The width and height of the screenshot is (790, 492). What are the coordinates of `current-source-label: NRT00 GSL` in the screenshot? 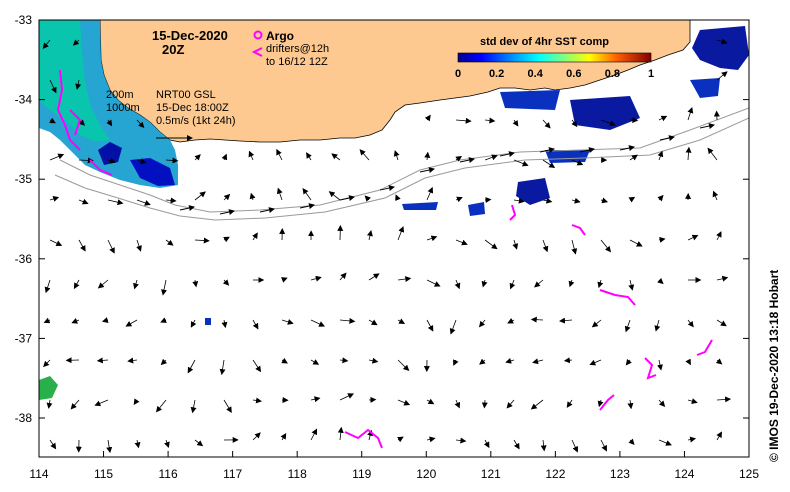 It's located at (186, 95).